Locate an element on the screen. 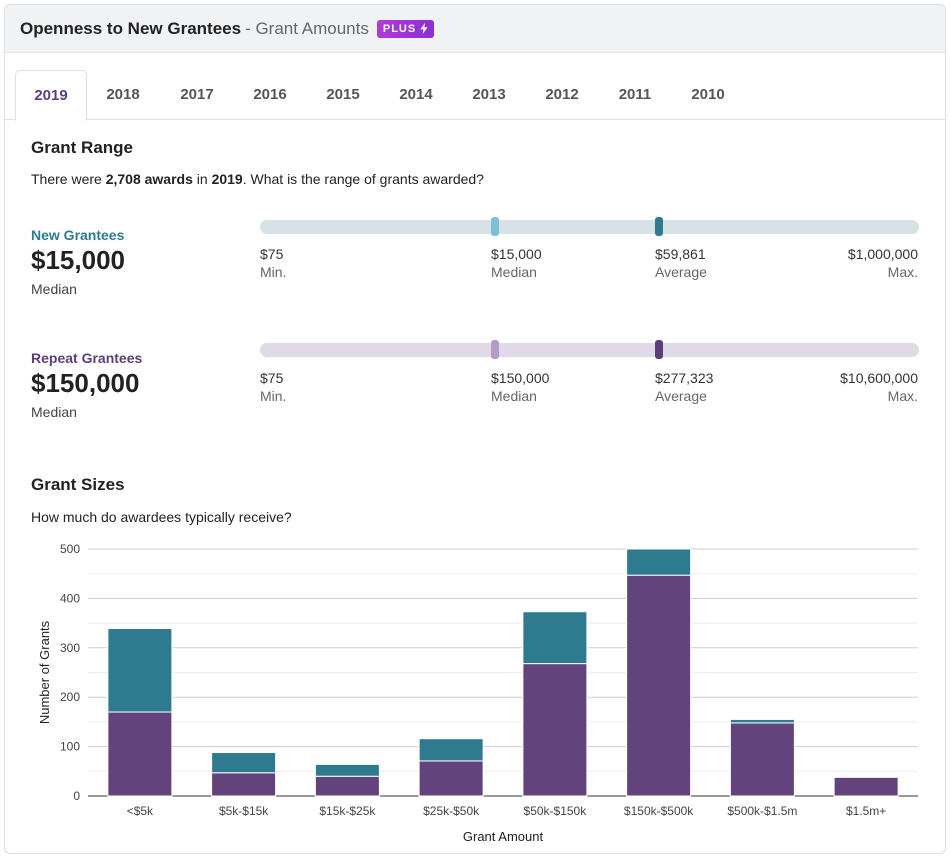  y-tick-label: 500 is located at coordinates (70, 549).